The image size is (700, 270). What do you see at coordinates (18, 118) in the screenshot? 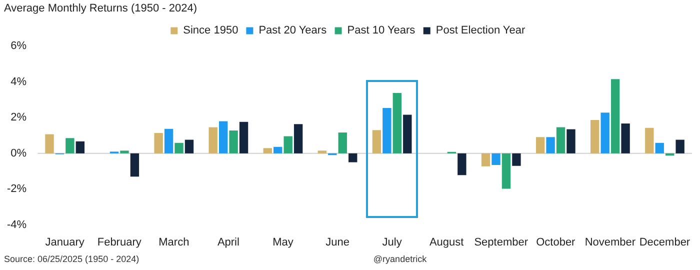
I see `y-tick-label: 2%` at bounding box center [18, 118].